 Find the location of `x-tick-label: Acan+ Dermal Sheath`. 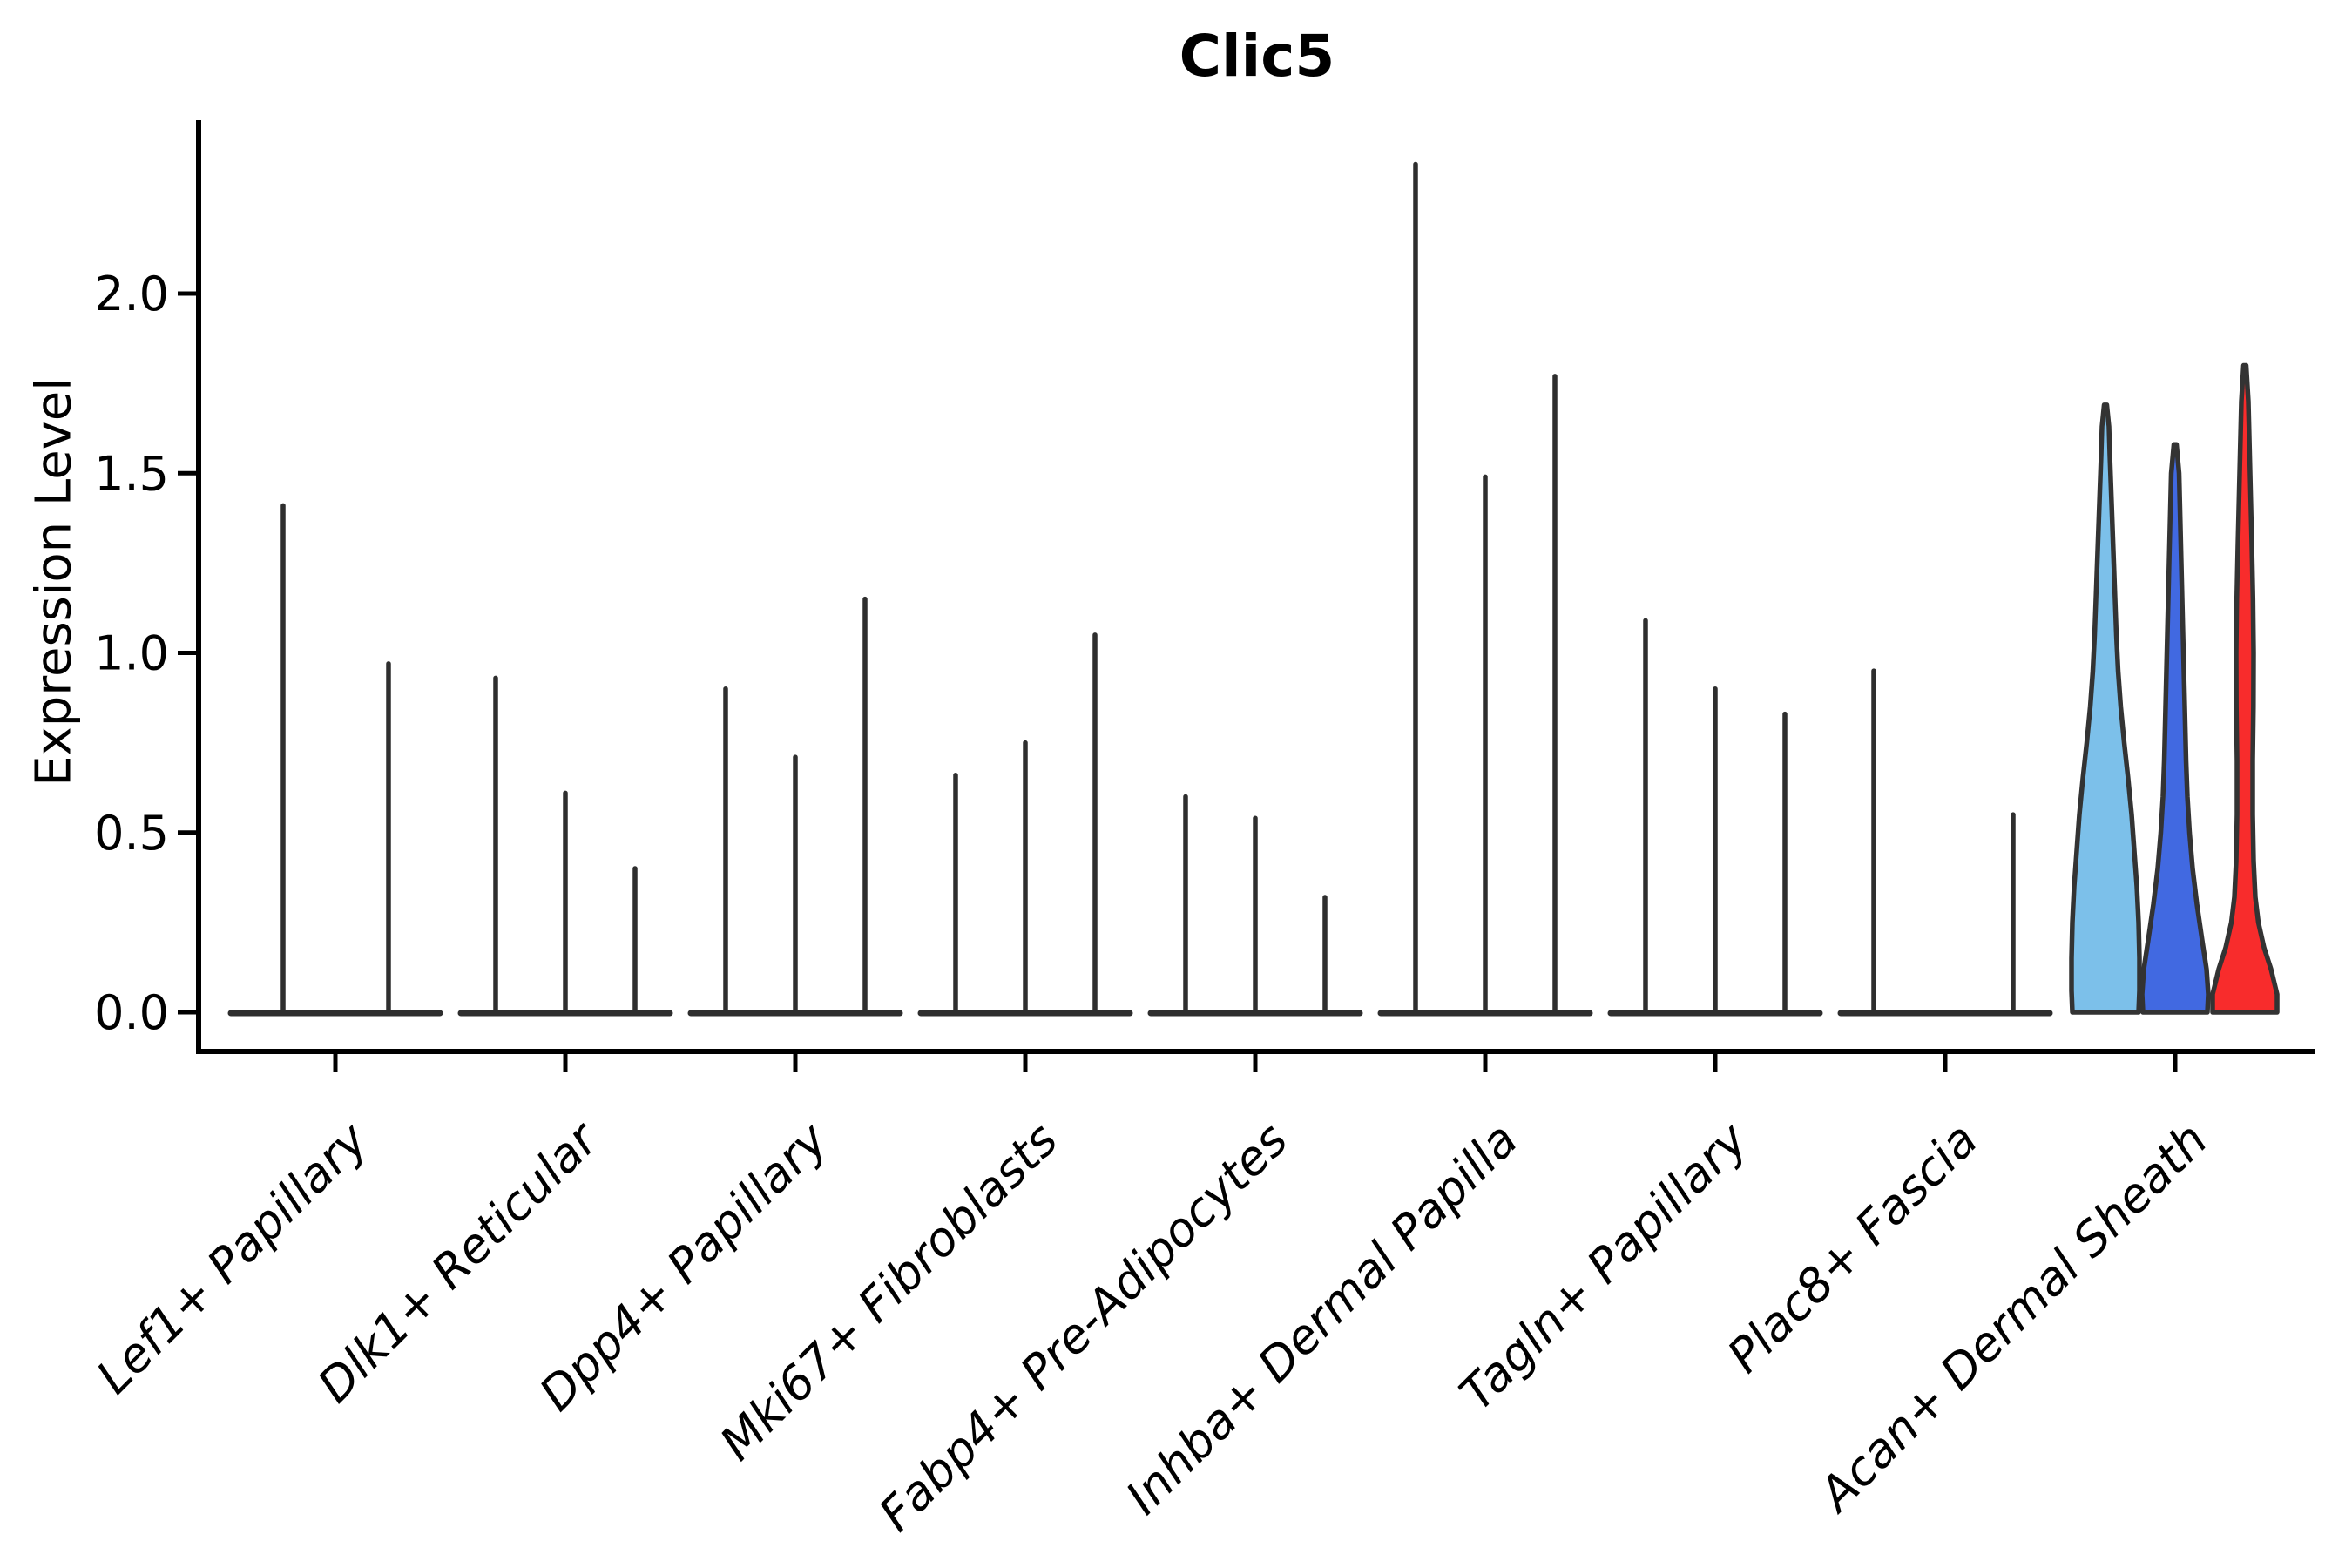

x-tick-label: Acan+ Dermal Sheath is located at coordinates (2012, 1318).